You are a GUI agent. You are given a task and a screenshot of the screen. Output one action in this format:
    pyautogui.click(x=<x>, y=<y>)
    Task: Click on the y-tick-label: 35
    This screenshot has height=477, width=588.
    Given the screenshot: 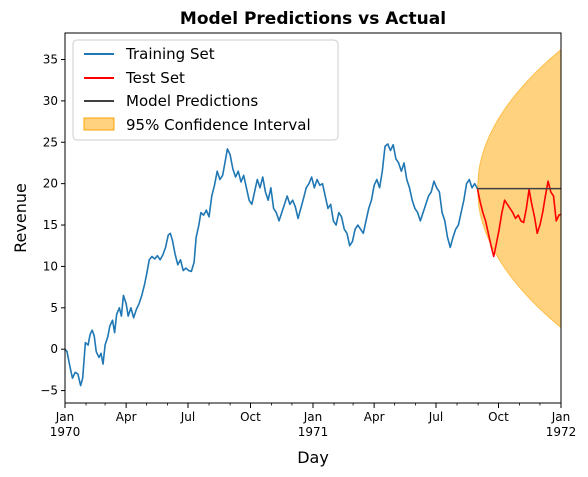 What is the action you would take?
    pyautogui.click(x=50, y=59)
    